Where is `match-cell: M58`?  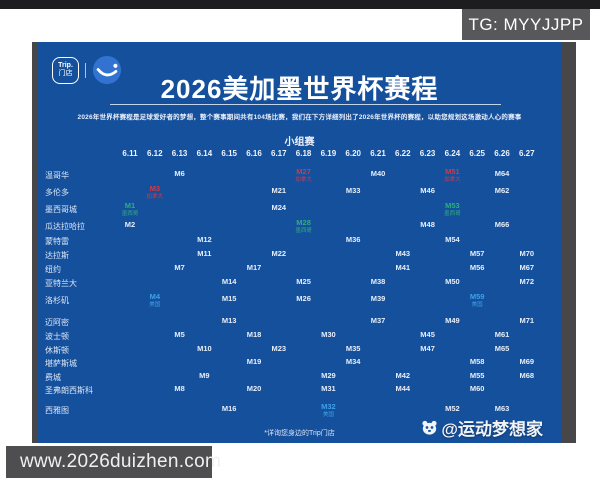 match-cell: M58 is located at coordinates (477, 362).